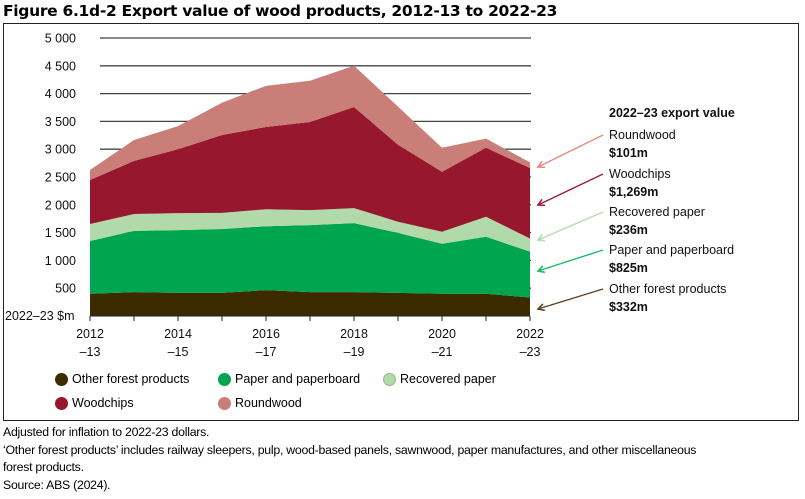  Describe the element at coordinates (60, 178) in the screenshot. I see `y-tick-label: 2 500` at that location.